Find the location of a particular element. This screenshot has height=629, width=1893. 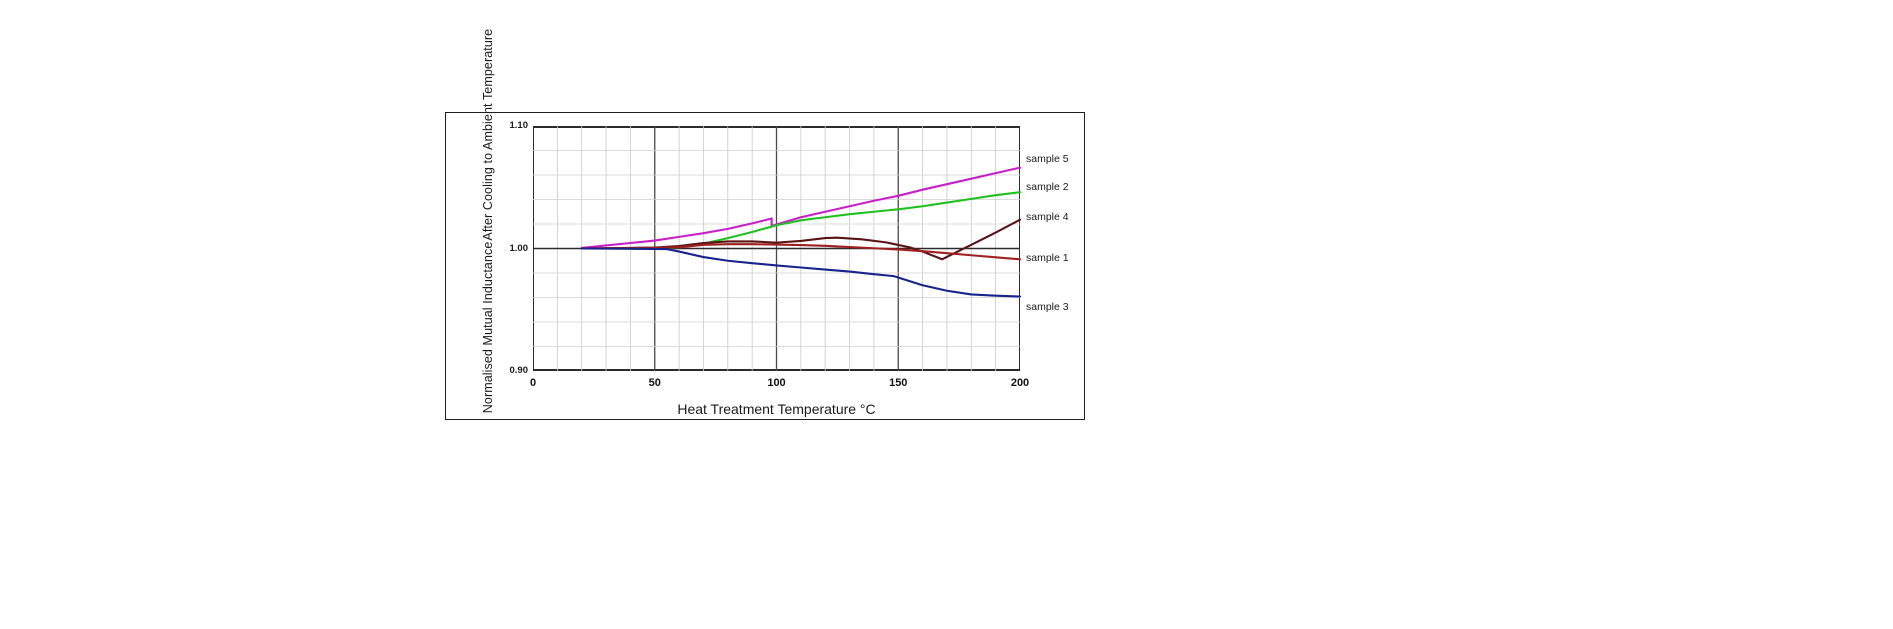

y-tick-label: 0.90 is located at coordinates (519, 370).